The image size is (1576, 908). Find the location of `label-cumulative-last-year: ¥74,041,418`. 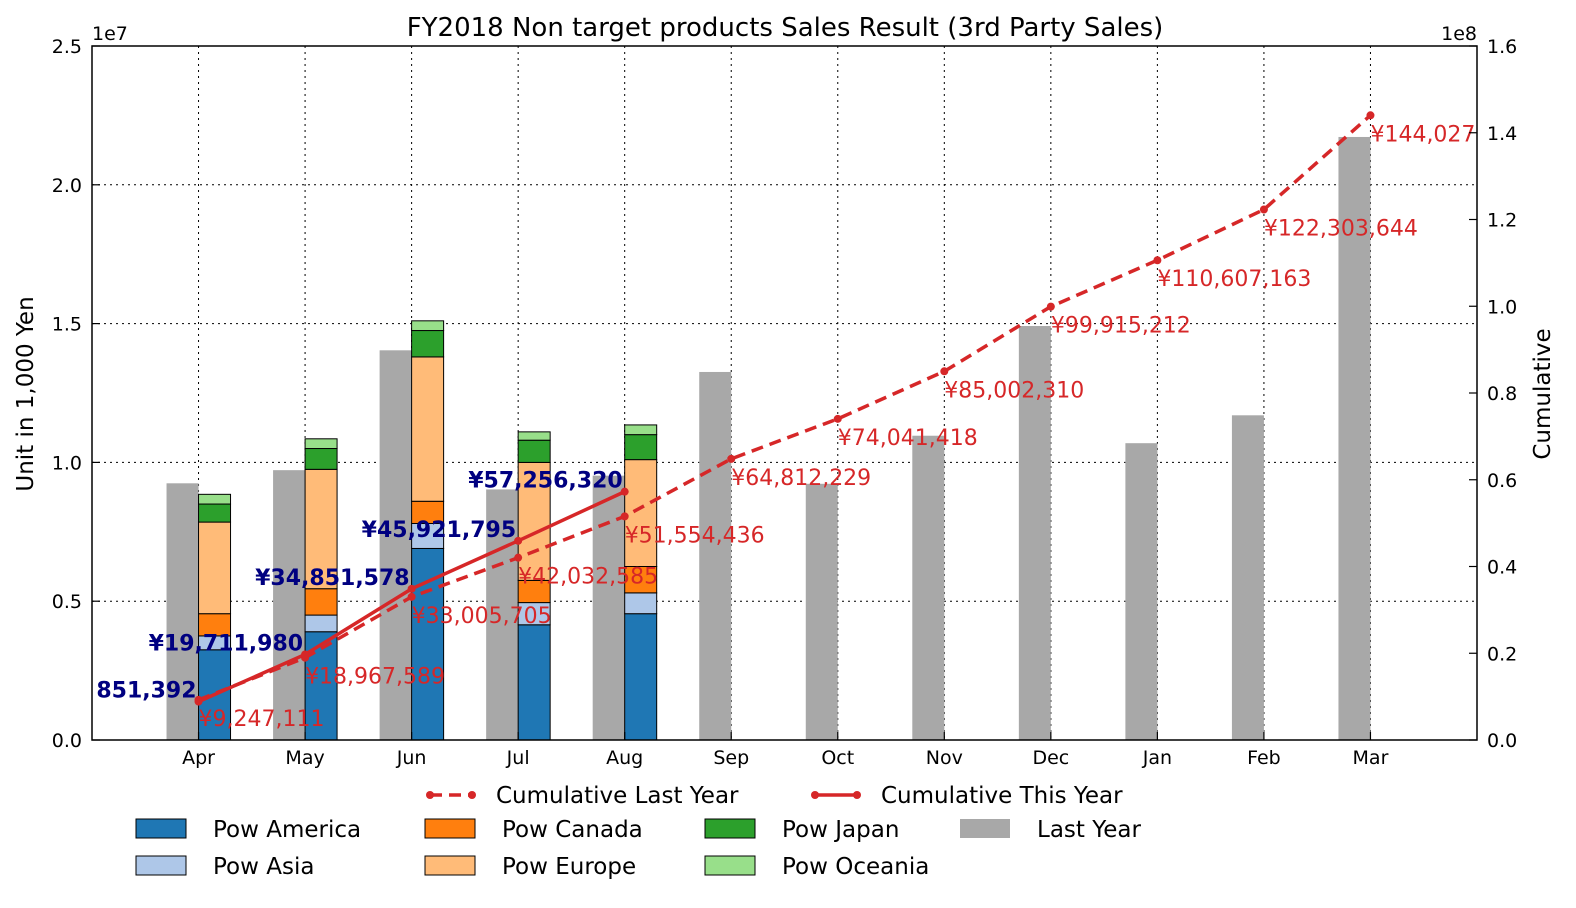

label-cumulative-last-year: ¥74,041,418 is located at coordinates (908, 438).